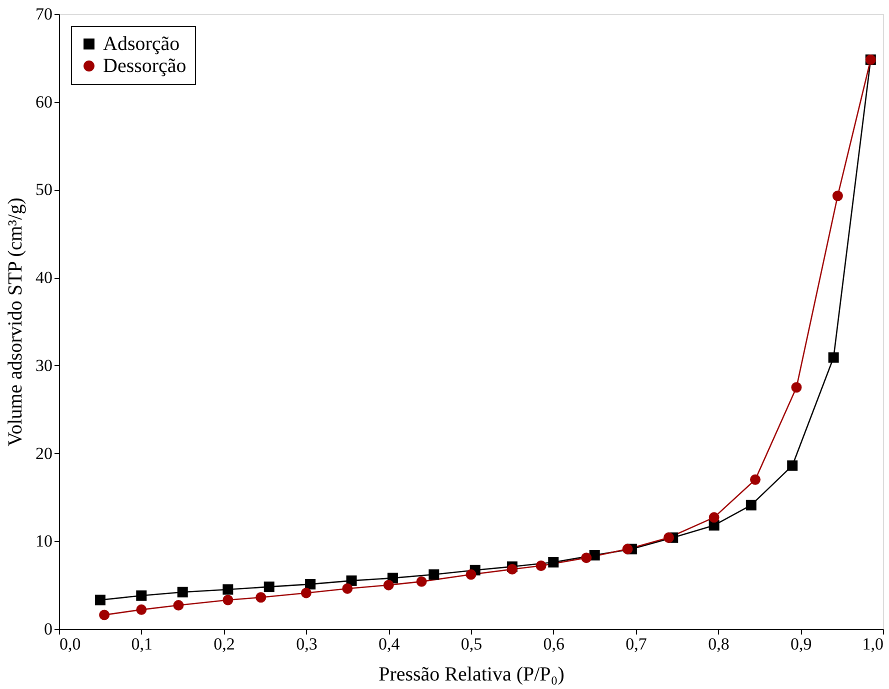 The height and width of the screenshot is (689, 889). What do you see at coordinates (44, 190) in the screenshot?
I see `y-tick-label: 50` at bounding box center [44, 190].